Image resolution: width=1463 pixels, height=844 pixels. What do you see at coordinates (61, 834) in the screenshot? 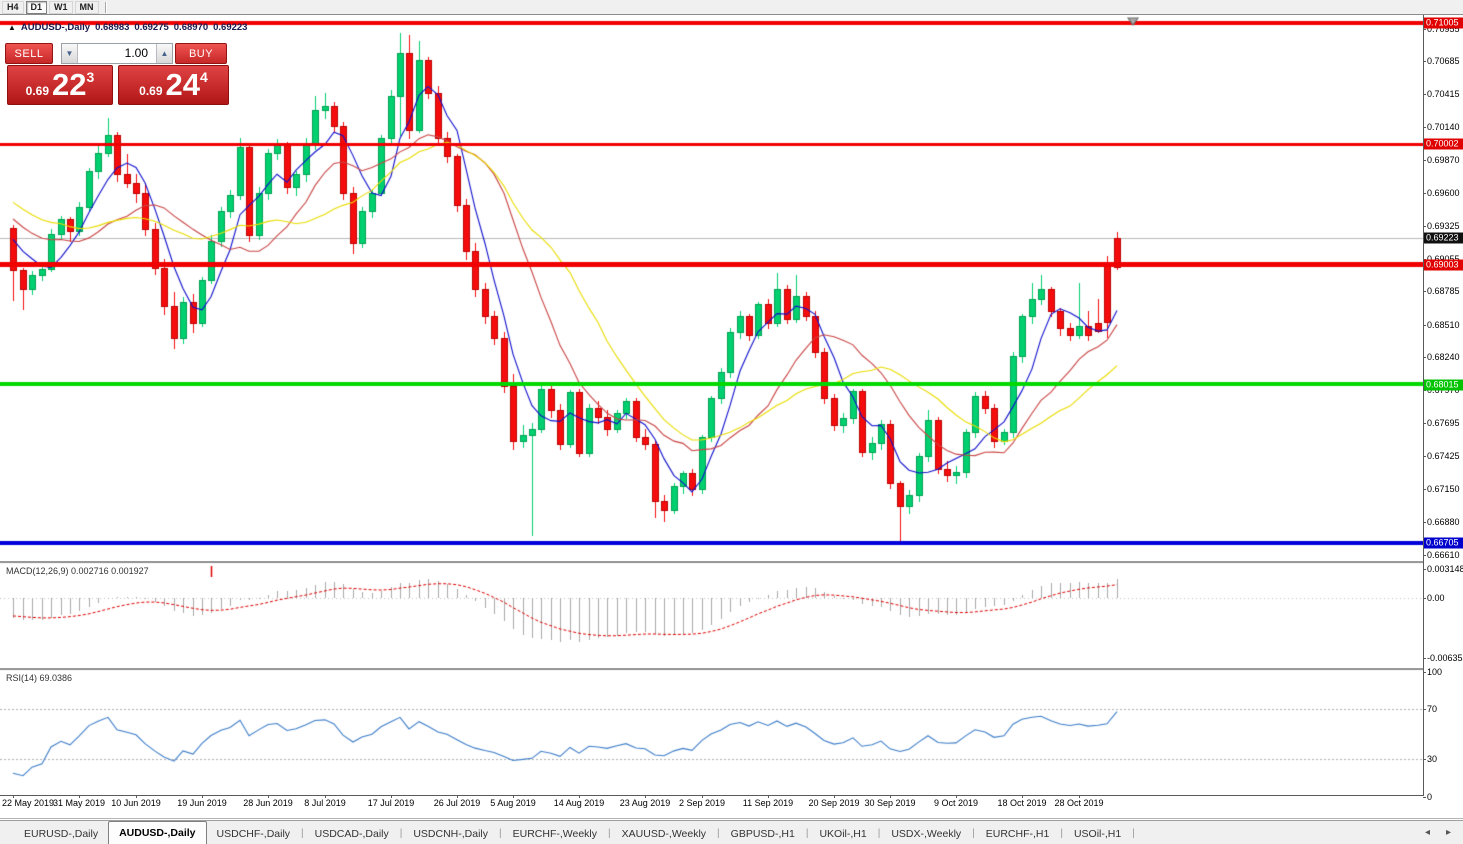
I see `tab-eurusd-daily: EURUSD-,Daily` at bounding box center [61, 834].